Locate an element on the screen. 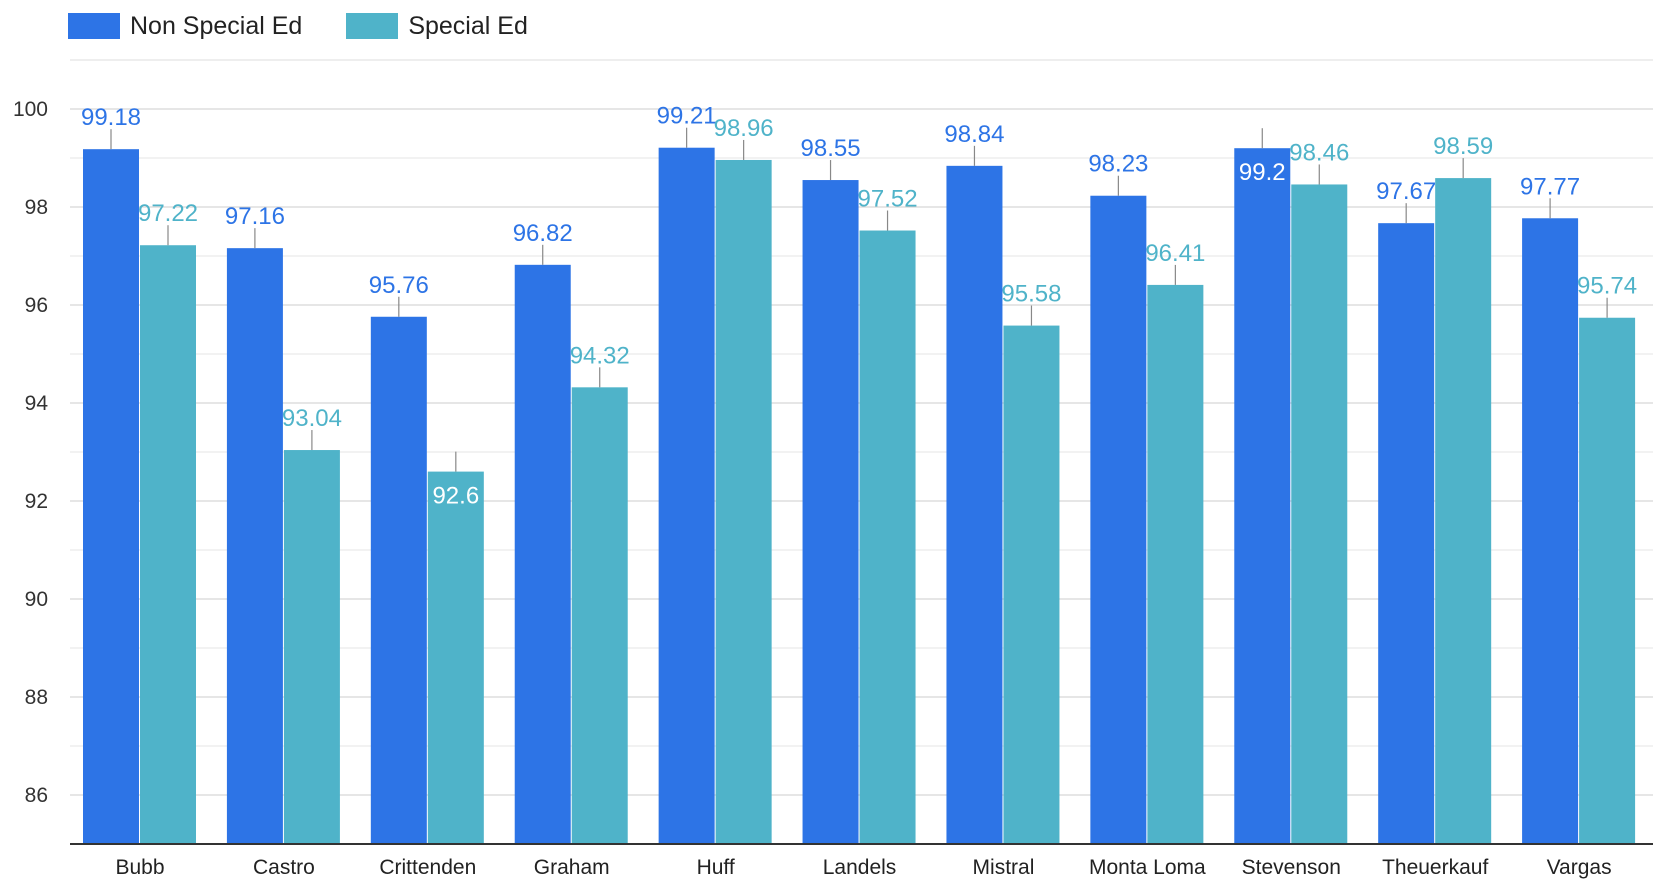  data-label: 98.55 is located at coordinates (831, 148).